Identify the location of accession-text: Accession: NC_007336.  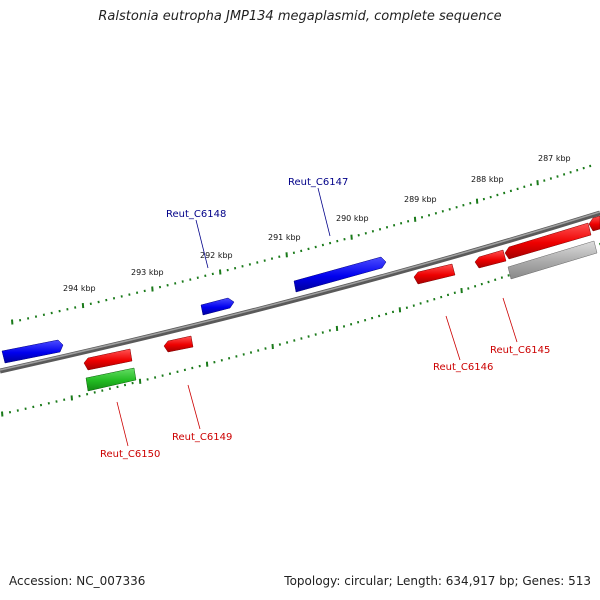
(77, 581).